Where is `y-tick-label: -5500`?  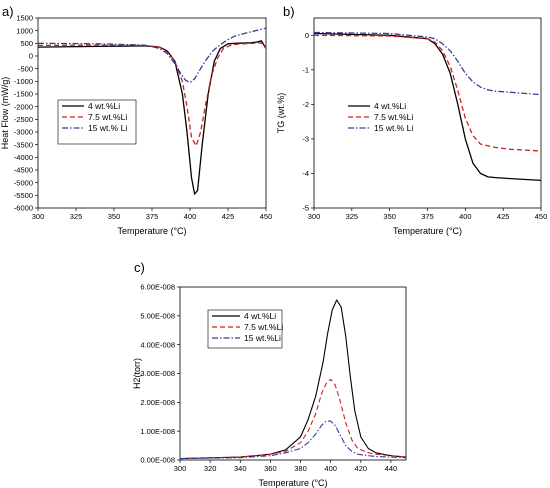
y-tick-label: -5500 is located at coordinates (23, 195).